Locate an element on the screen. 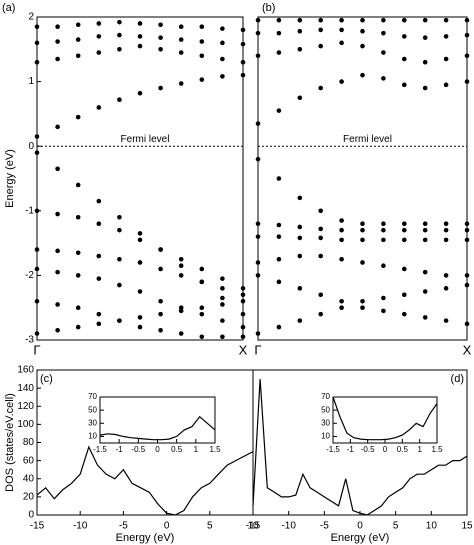 The height and width of the screenshot is (545, 474). panel-label: (c) is located at coordinates (46, 379).